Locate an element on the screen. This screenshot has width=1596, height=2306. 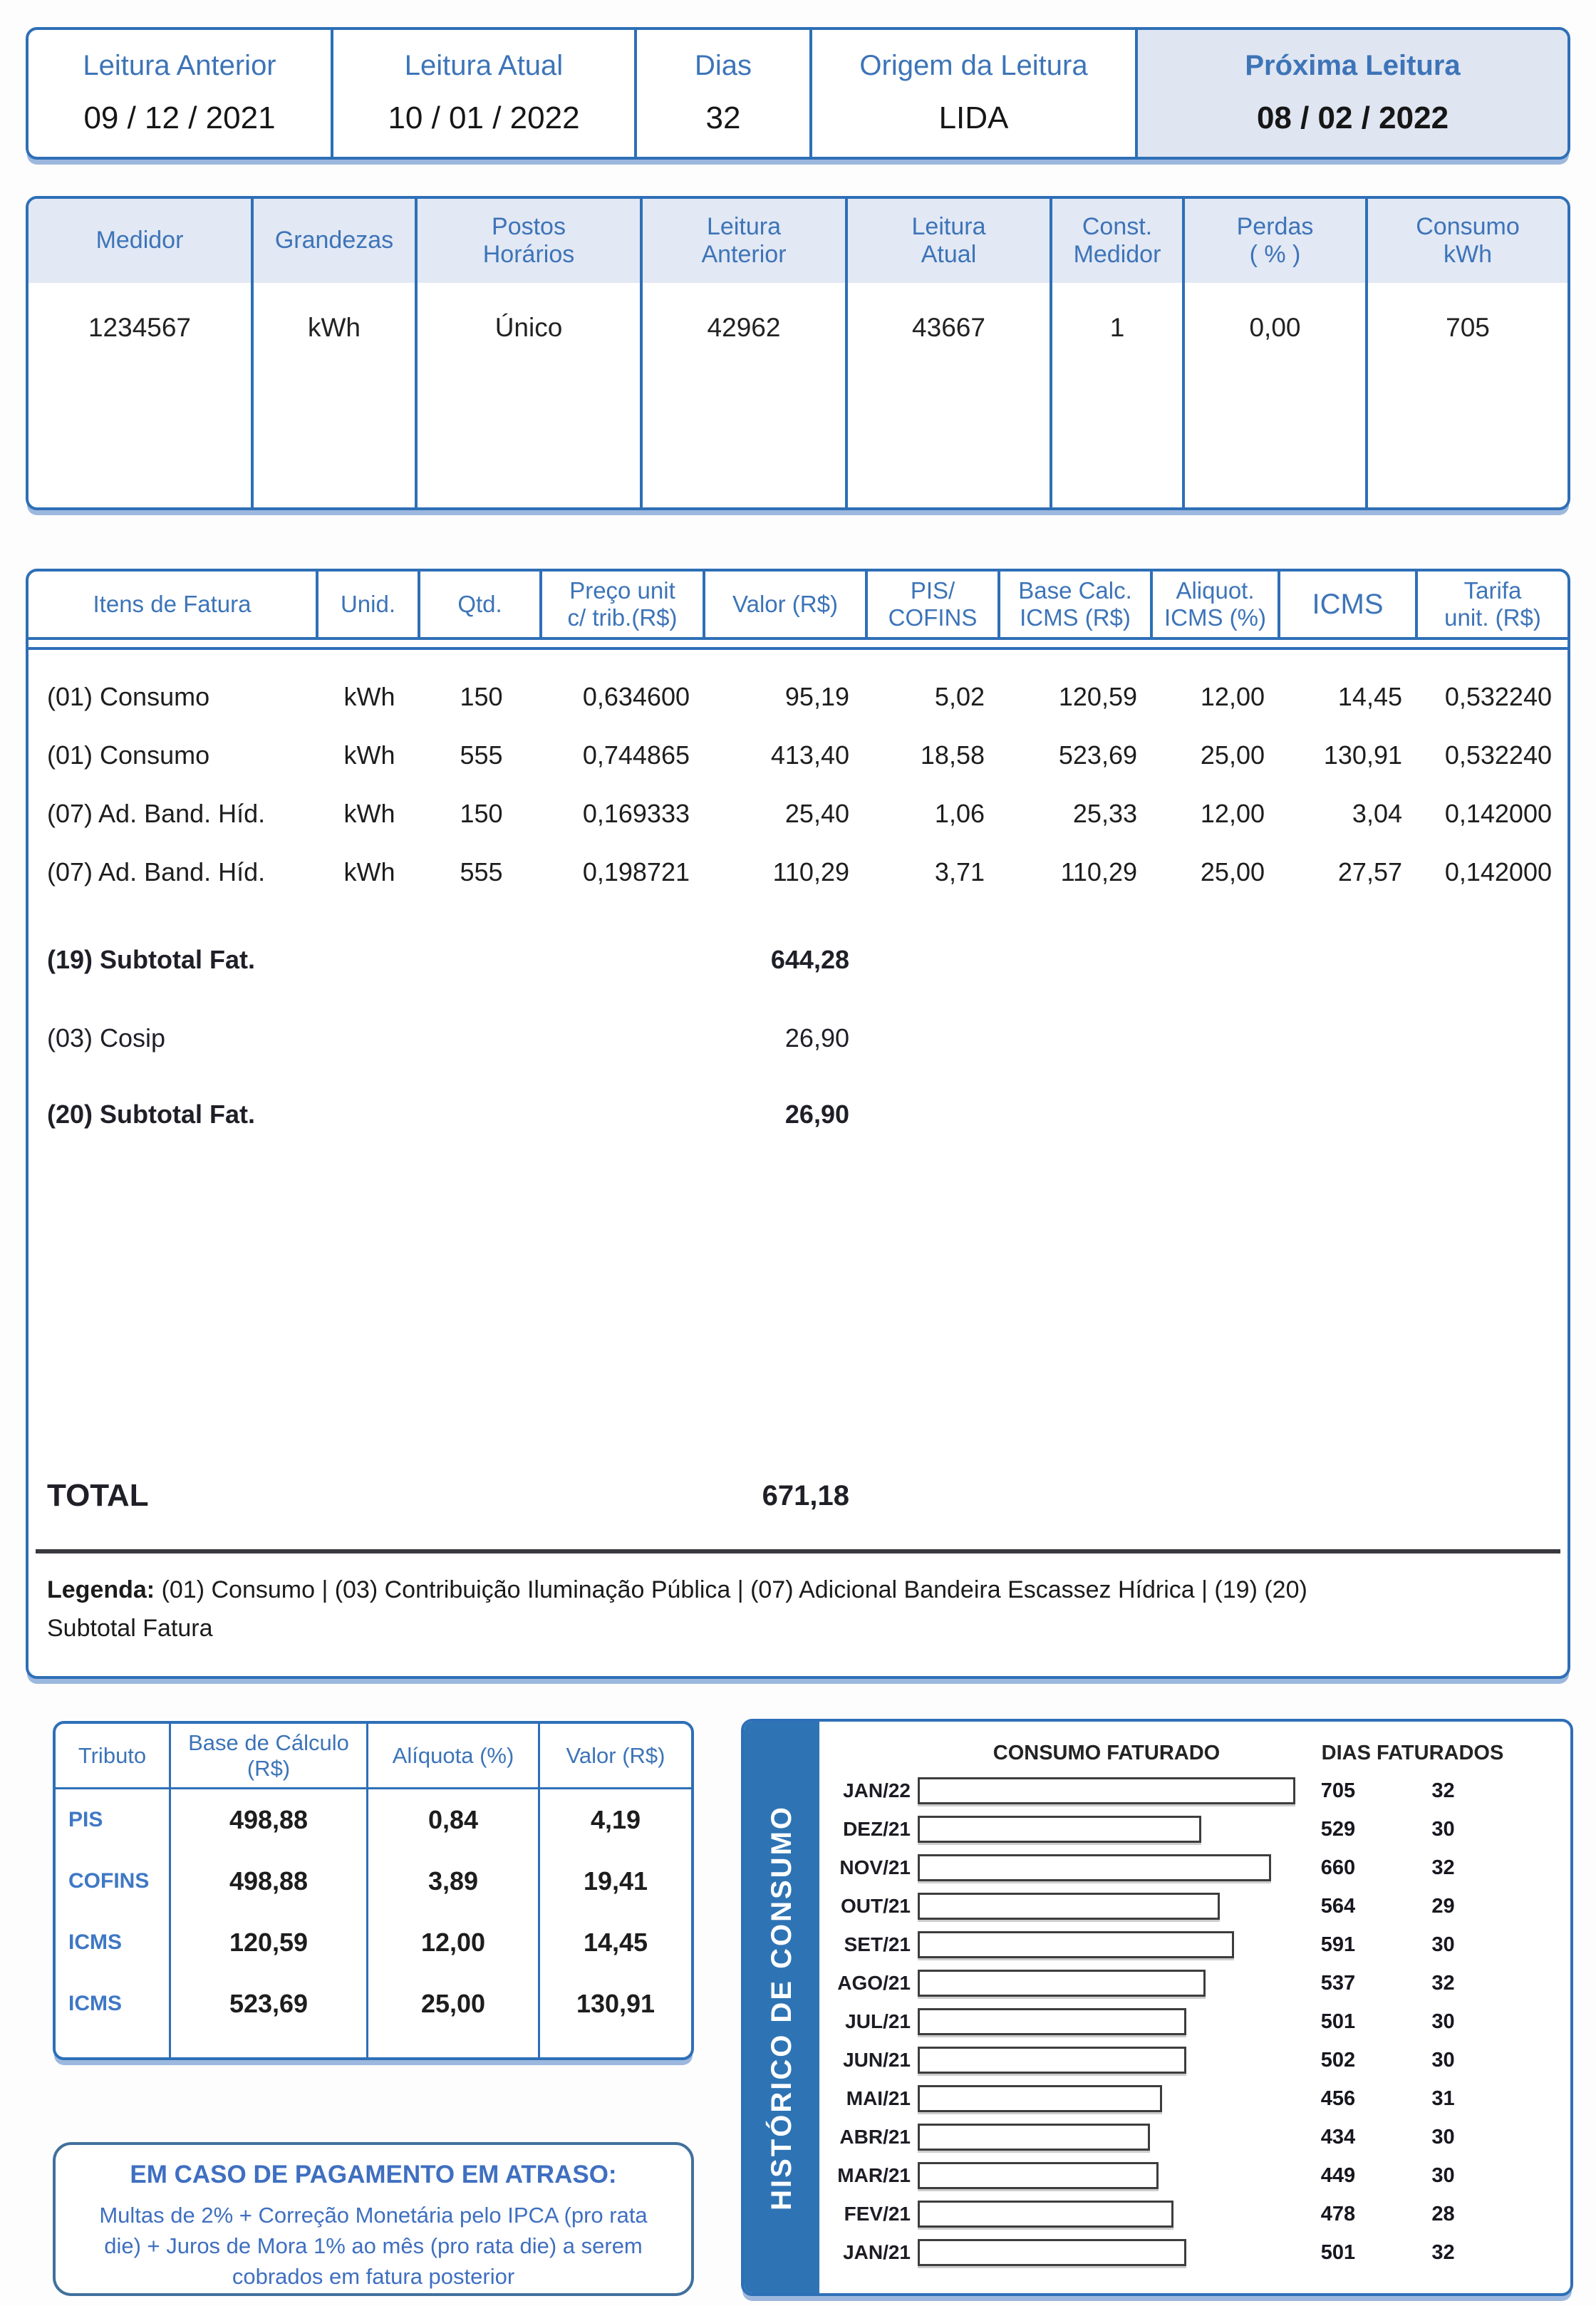
consumption-value: 434 is located at coordinates (1338, 2137).